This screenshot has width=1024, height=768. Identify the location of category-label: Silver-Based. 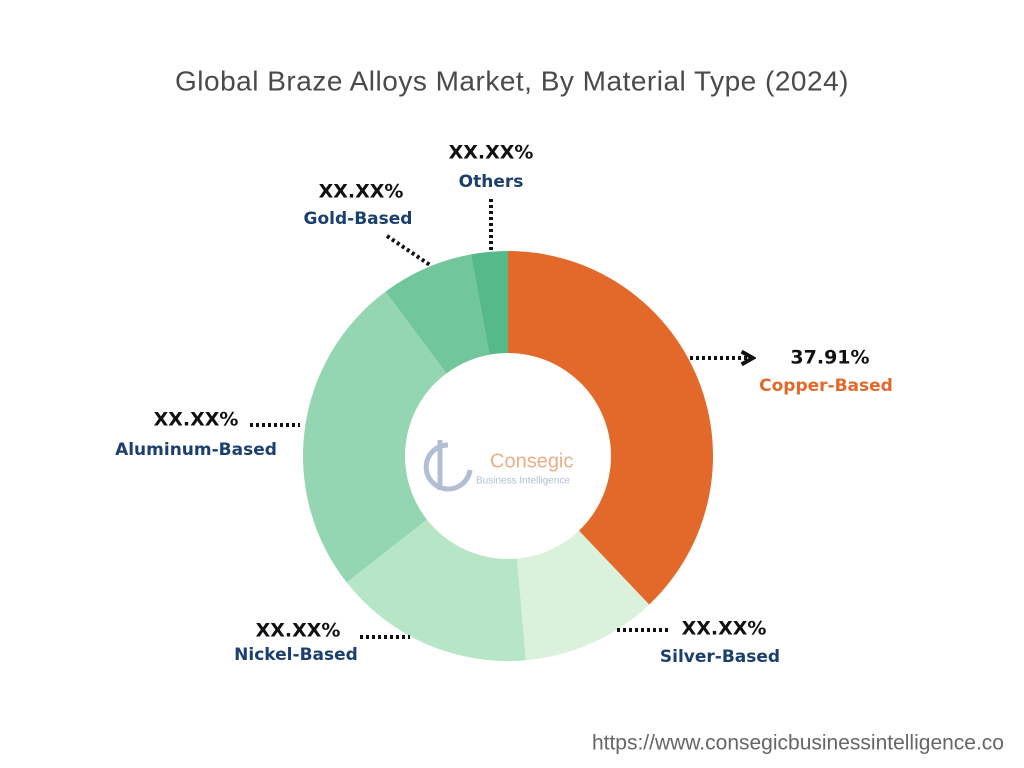
(720, 657).